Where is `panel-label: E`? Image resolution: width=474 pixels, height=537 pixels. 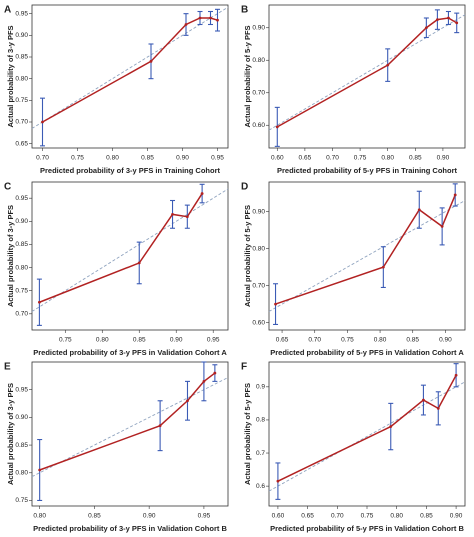
panel-label: E is located at coordinates (7, 367).